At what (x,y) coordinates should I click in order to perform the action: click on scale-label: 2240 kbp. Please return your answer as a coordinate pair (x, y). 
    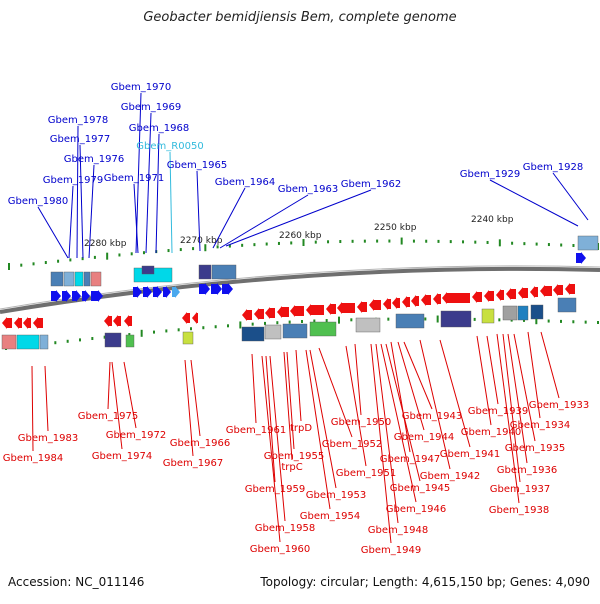
    Looking at the image, I should click on (492, 220).